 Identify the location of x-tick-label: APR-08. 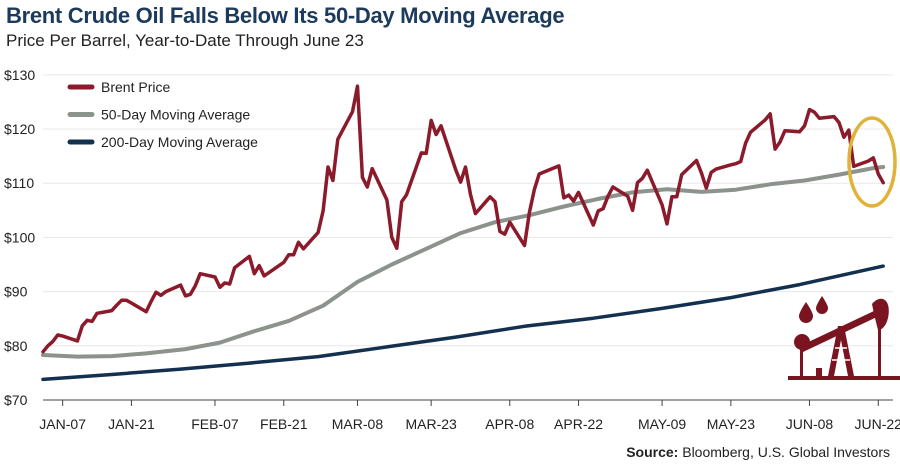
(509, 424).